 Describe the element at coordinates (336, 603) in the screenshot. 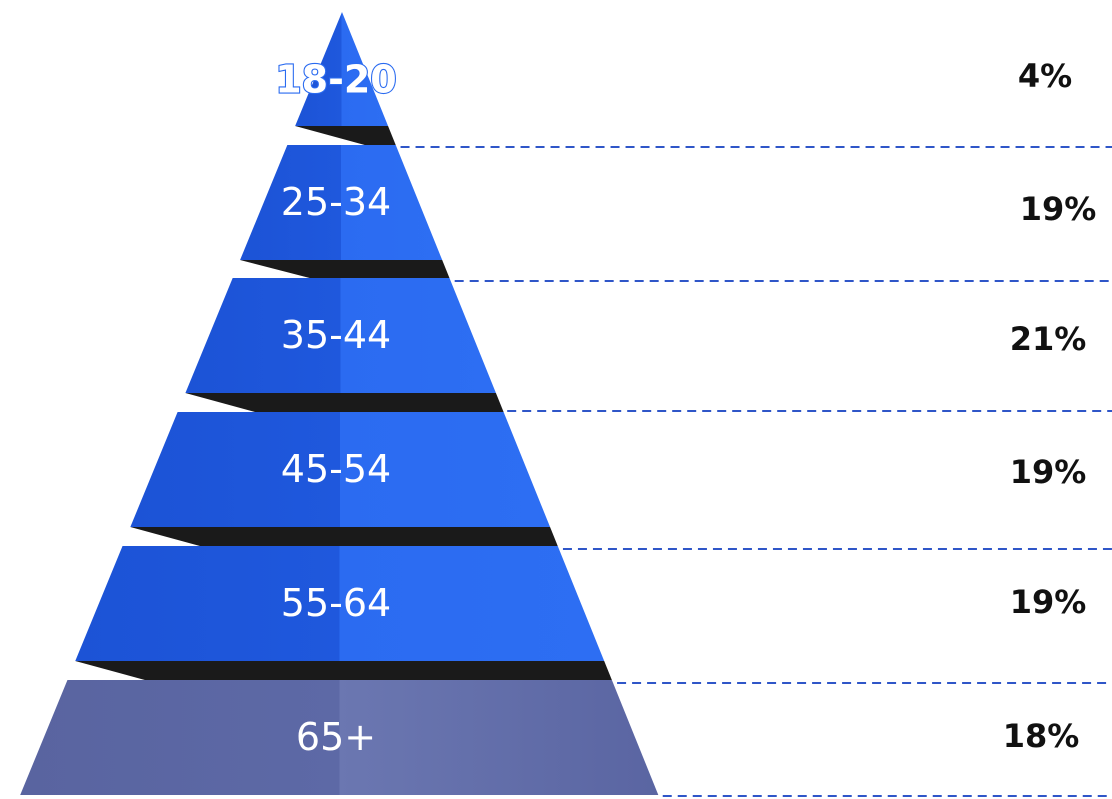

I see `tier-label: 55-64` at that location.